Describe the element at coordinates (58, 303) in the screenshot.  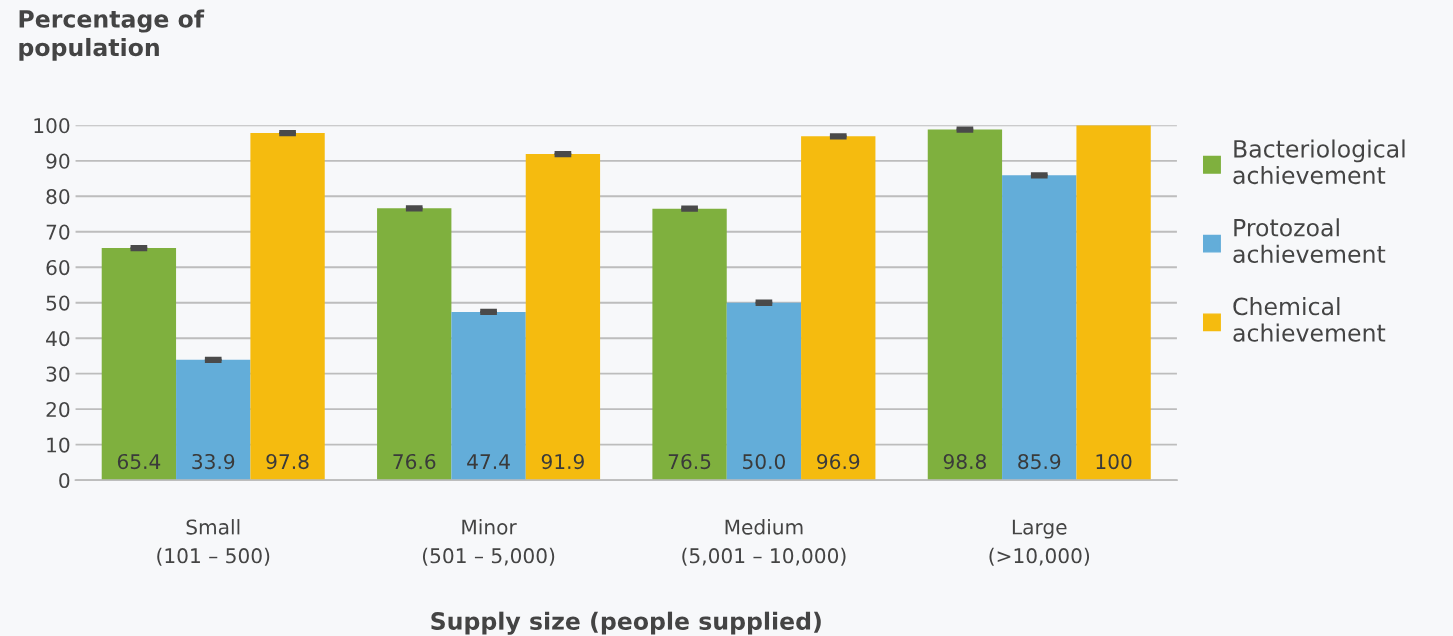
I see `y-tick-label: 50` at that location.